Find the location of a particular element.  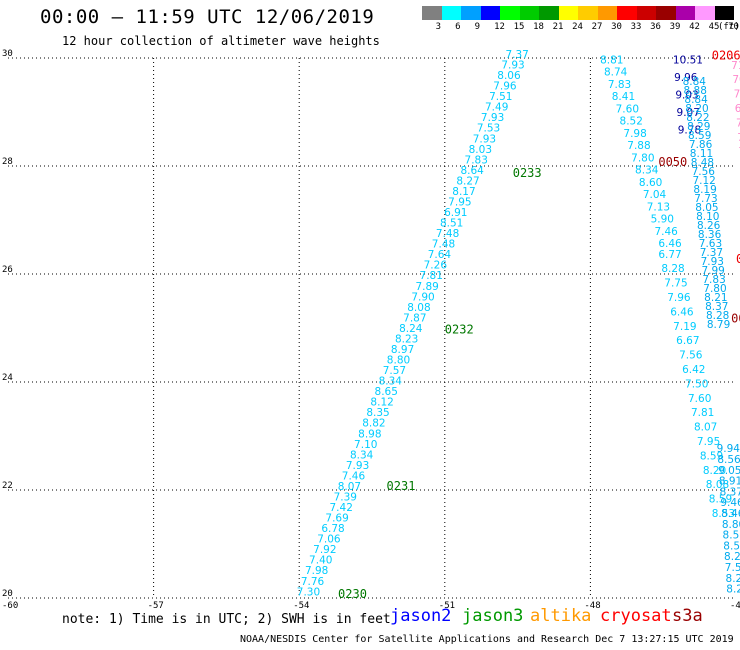

wave-height-value: 8.08 is located at coordinates (418, 308).